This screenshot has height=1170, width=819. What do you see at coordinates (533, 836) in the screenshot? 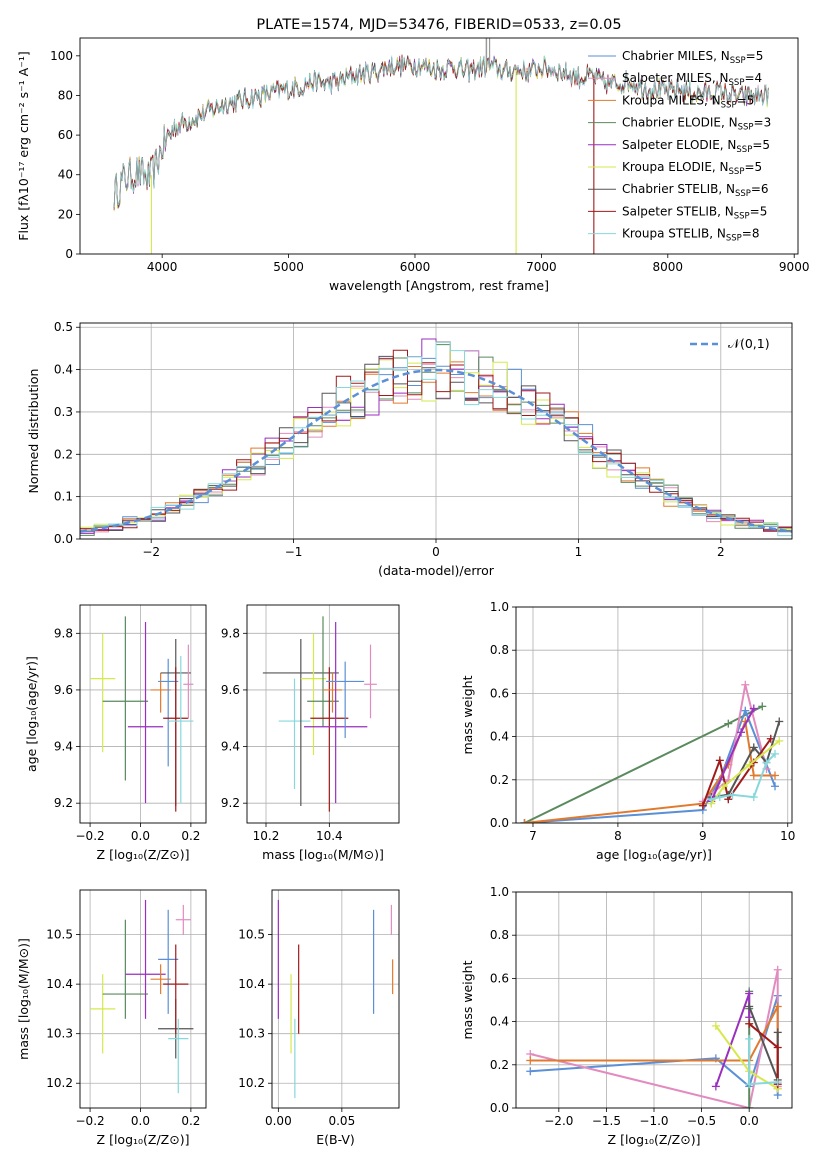
I see `x-tick-label: 7` at bounding box center [533, 836].